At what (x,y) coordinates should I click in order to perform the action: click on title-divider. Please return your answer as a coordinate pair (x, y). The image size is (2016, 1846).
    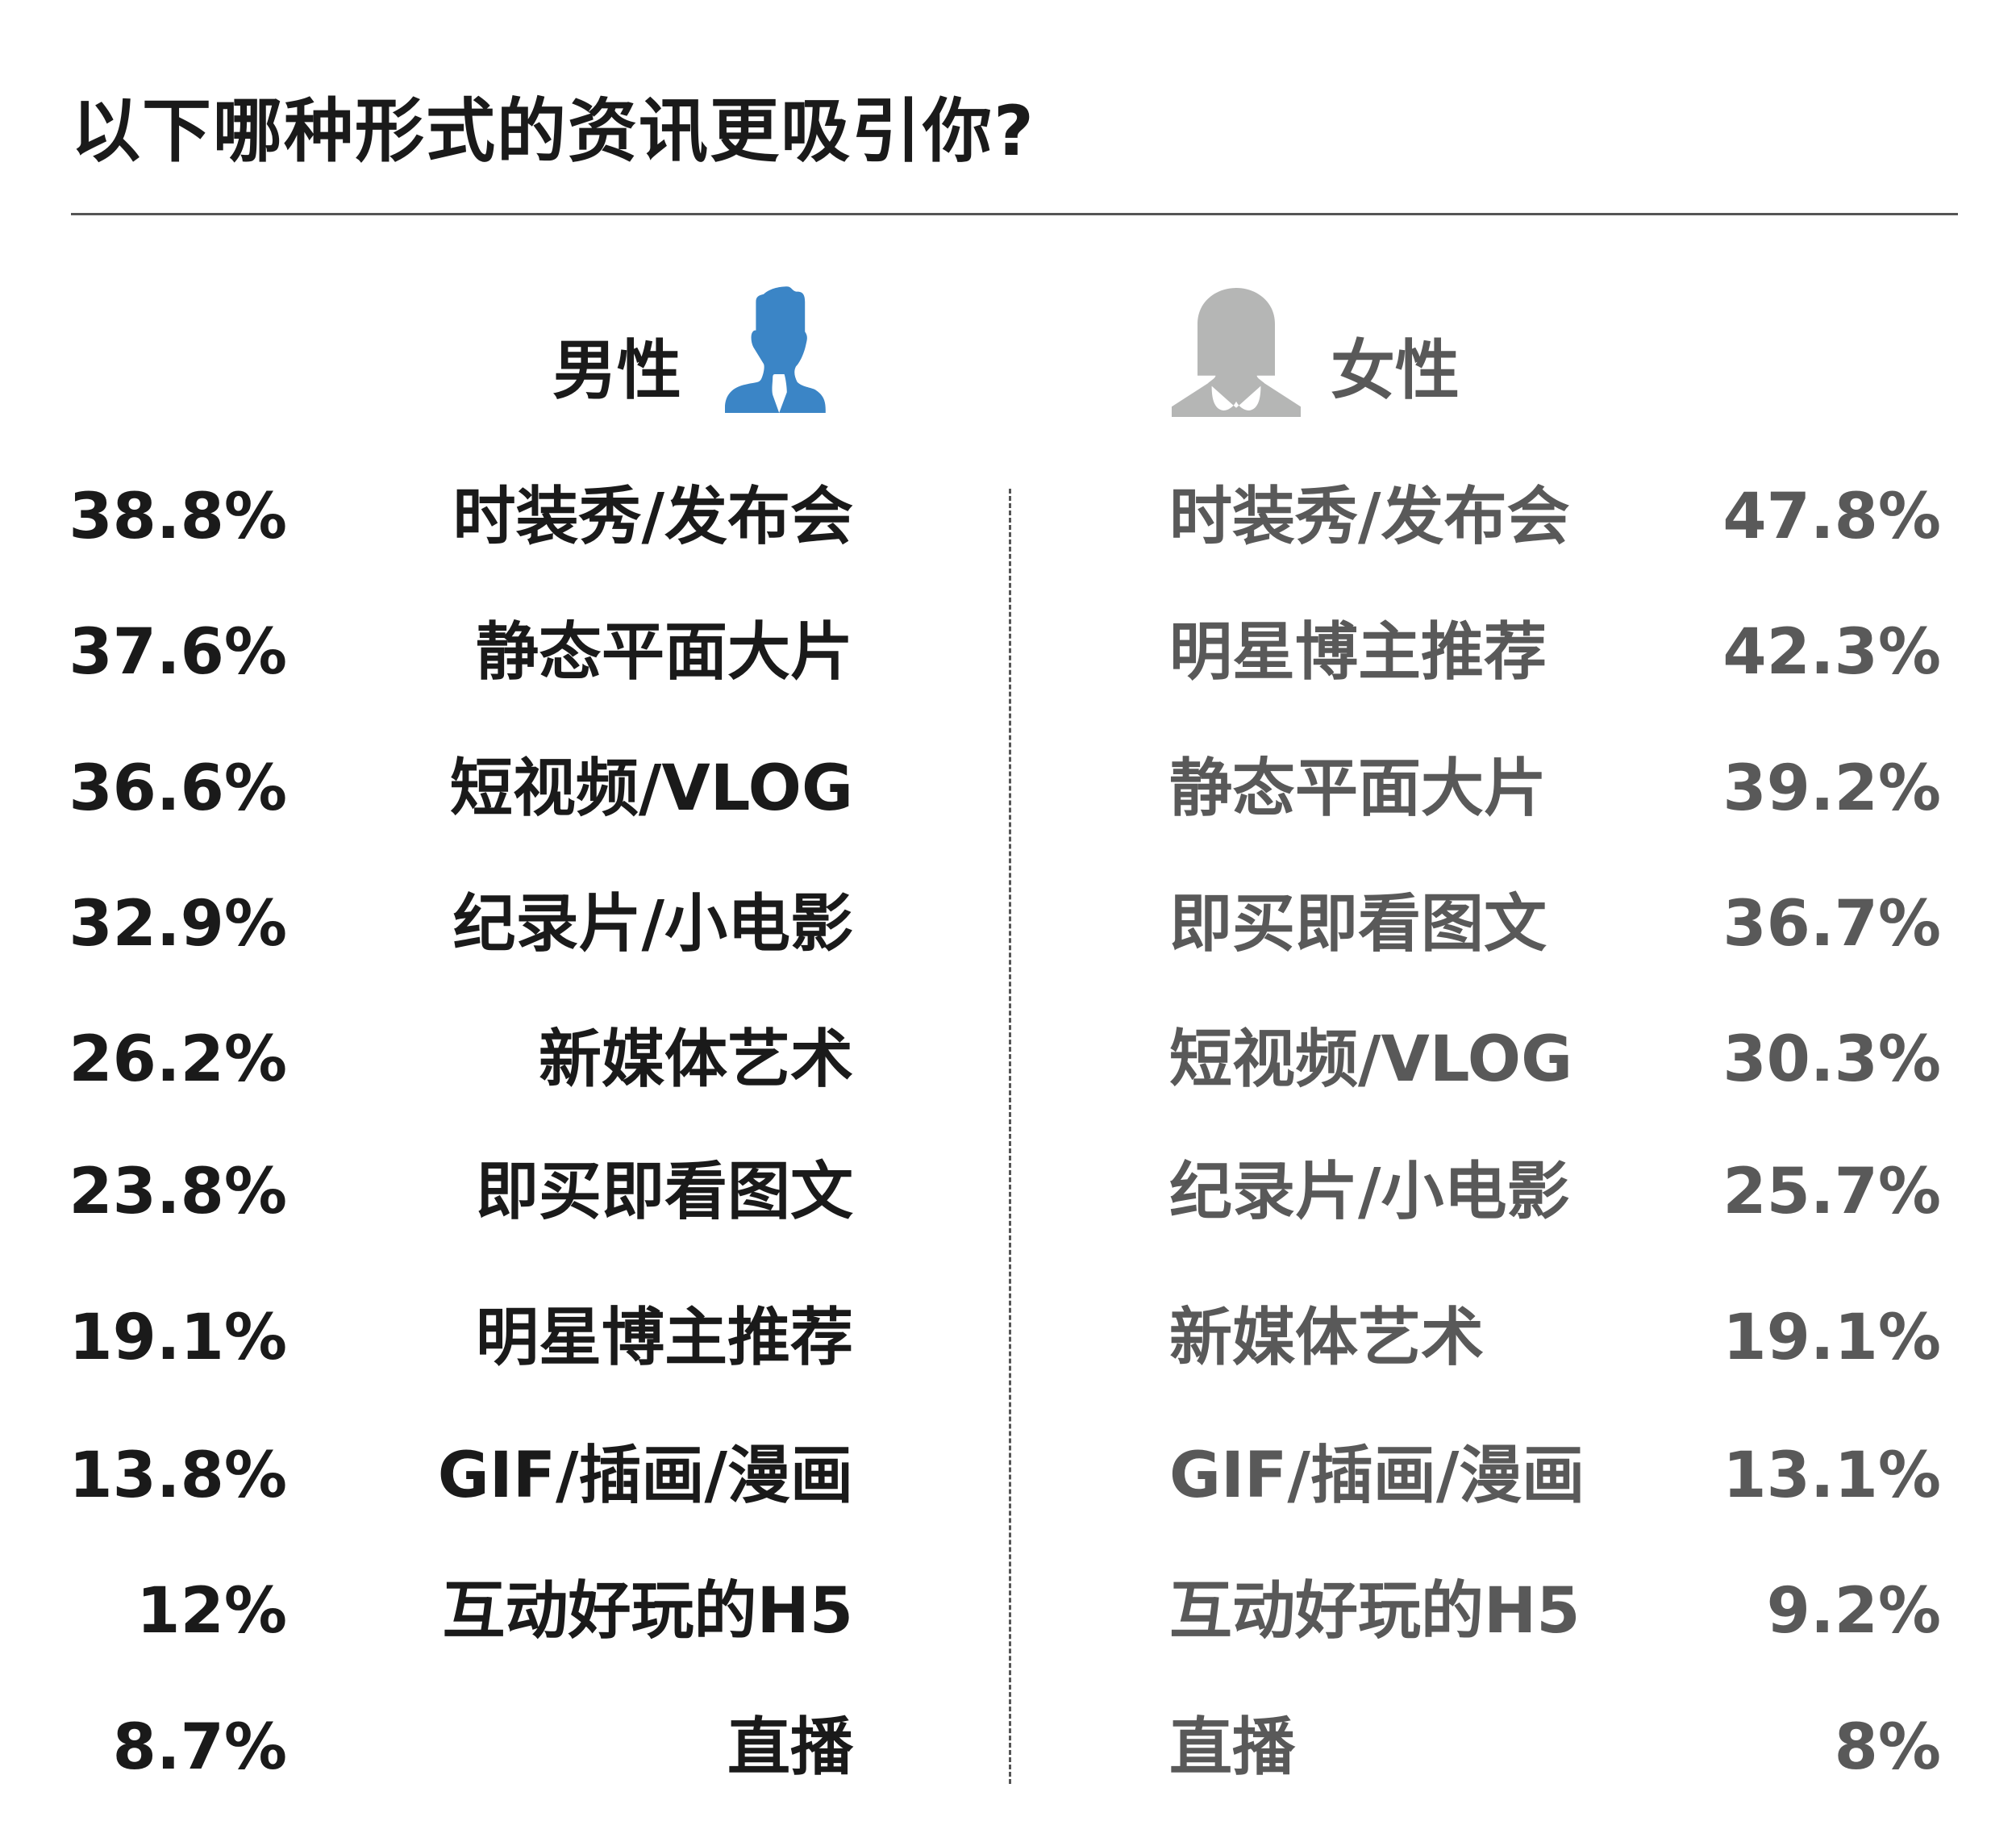
    Looking at the image, I should click on (1014, 214).